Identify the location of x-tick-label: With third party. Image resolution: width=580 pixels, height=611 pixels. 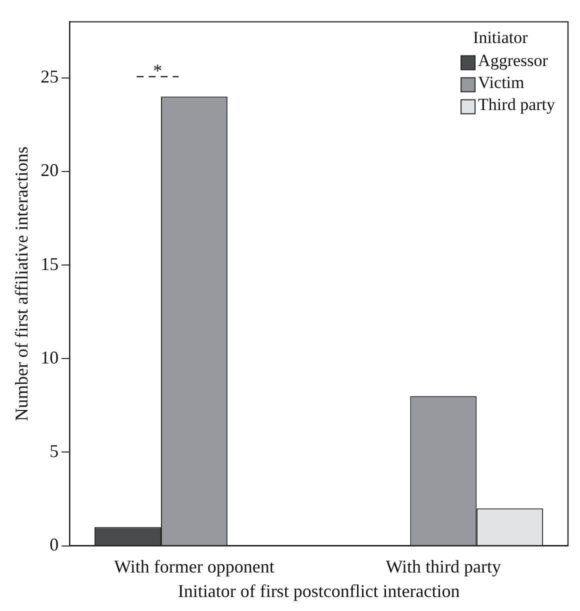
(444, 566).